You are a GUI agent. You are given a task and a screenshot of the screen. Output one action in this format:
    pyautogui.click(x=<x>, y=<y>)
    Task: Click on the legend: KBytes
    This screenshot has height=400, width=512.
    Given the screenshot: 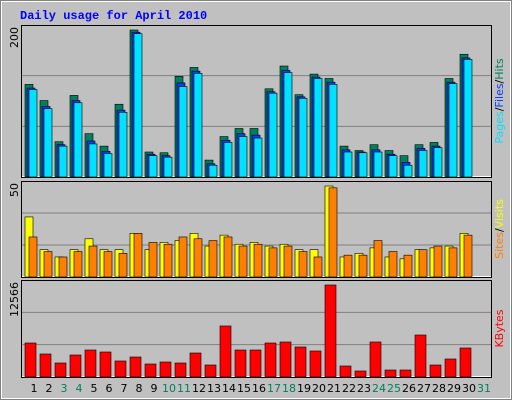 What is the action you would take?
    pyautogui.click(x=499, y=328)
    